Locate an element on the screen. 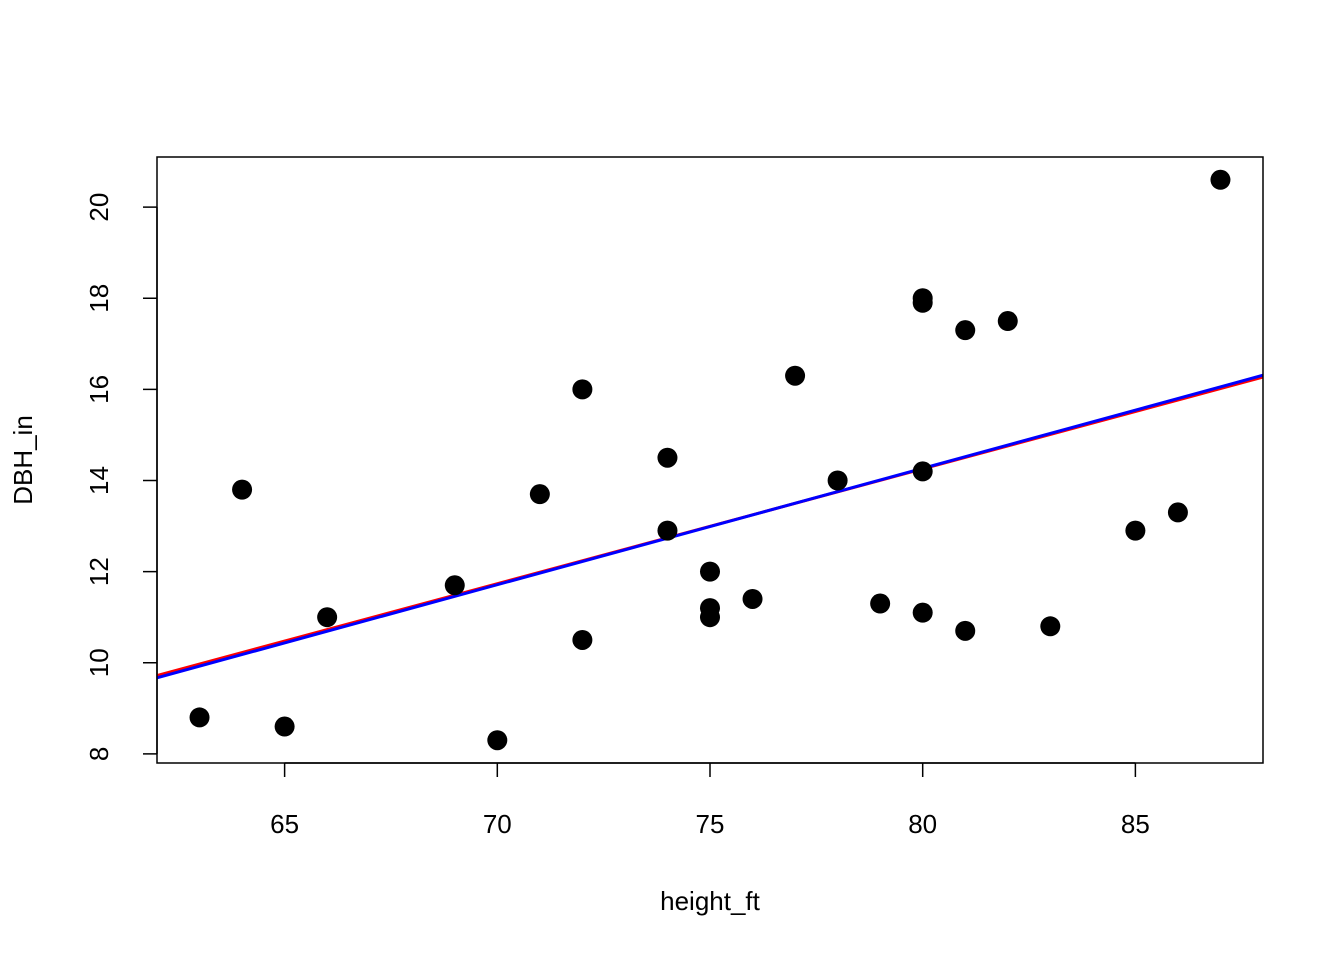  y-tick-label: 16 is located at coordinates (99, 389).